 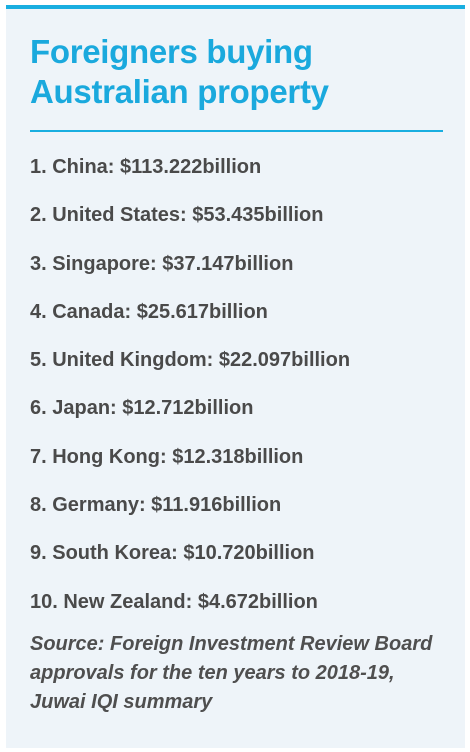 What do you see at coordinates (190, 360) in the screenshot?
I see `list-item: 5. United Kingdom: $22.097billion` at bounding box center [190, 360].